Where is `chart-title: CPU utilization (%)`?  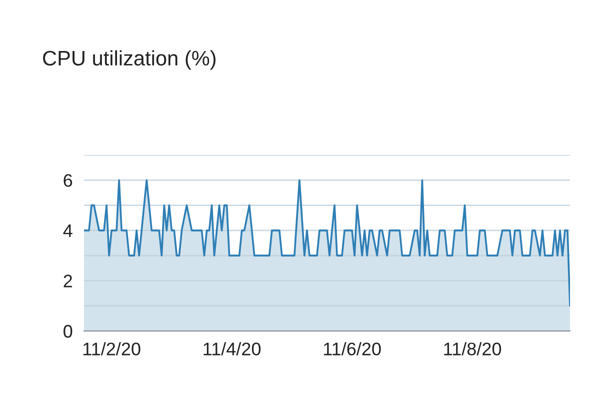 chart-title: CPU utilization (%) is located at coordinates (129, 60).